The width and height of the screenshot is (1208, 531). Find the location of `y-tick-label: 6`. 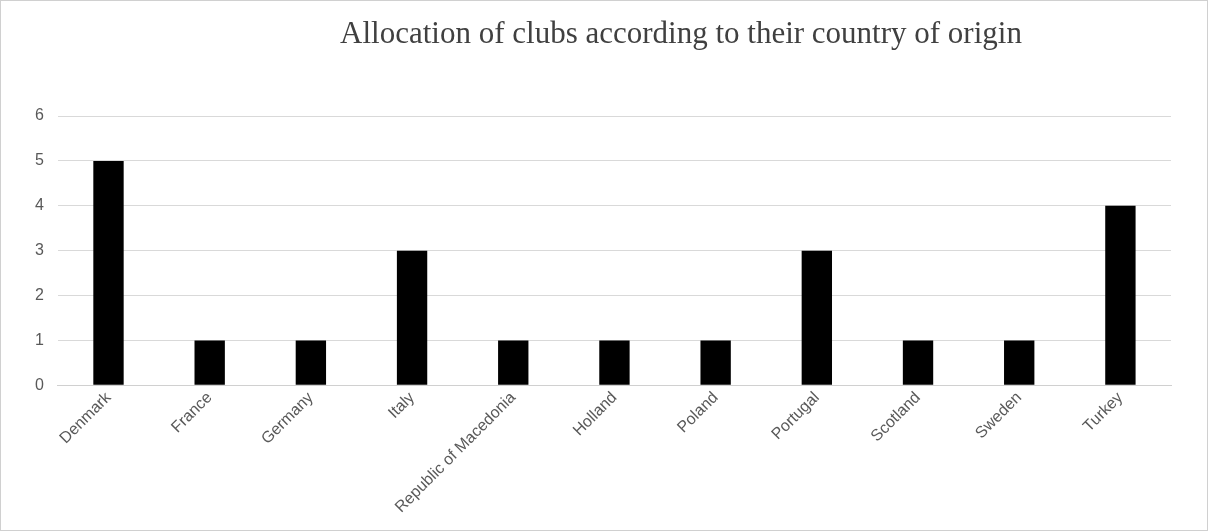

y-tick-label: 6 is located at coordinates (39, 115).